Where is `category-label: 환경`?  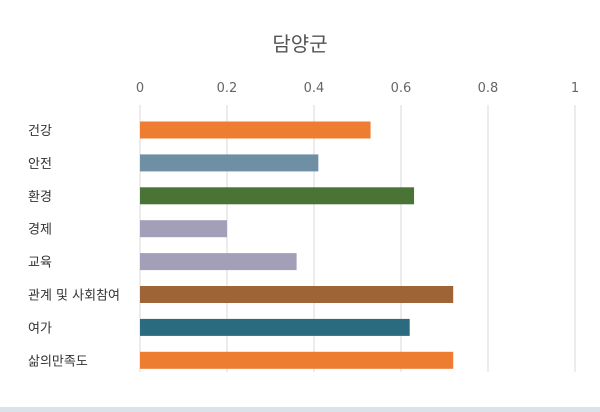 category-label: 환경 is located at coordinates (40, 197).